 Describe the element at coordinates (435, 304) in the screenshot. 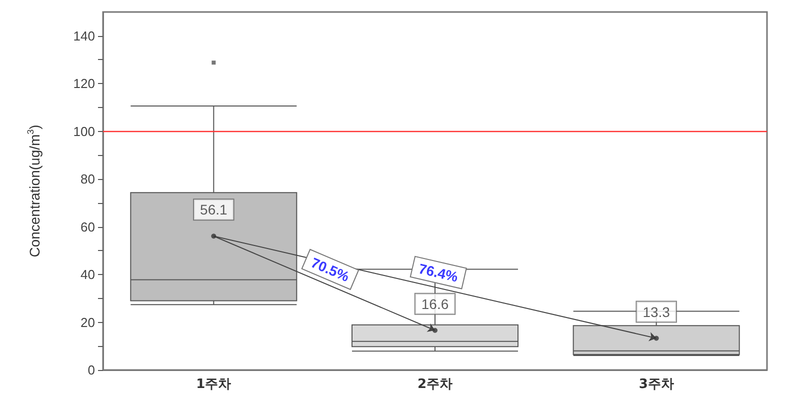

I see `data-label: 16.6` at that location.